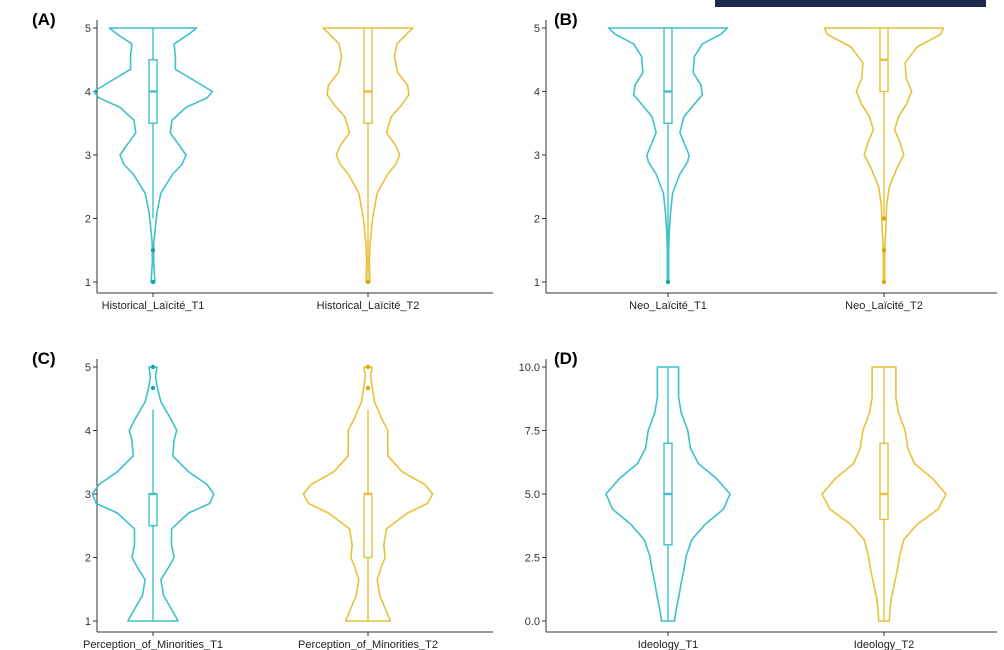 The height and width of the screenshot is (650, 1004). Describe the element at coordinates (884, 644) in the screenshot. I see `x-tick-label: Ideology_T2` at that location.